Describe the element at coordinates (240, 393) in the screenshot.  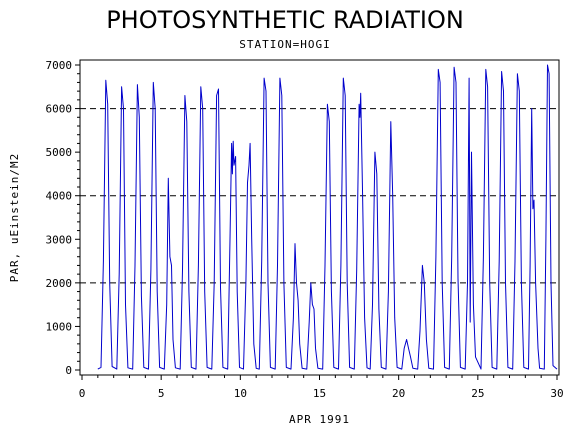
I see `x-tick-label: 10` at that location.